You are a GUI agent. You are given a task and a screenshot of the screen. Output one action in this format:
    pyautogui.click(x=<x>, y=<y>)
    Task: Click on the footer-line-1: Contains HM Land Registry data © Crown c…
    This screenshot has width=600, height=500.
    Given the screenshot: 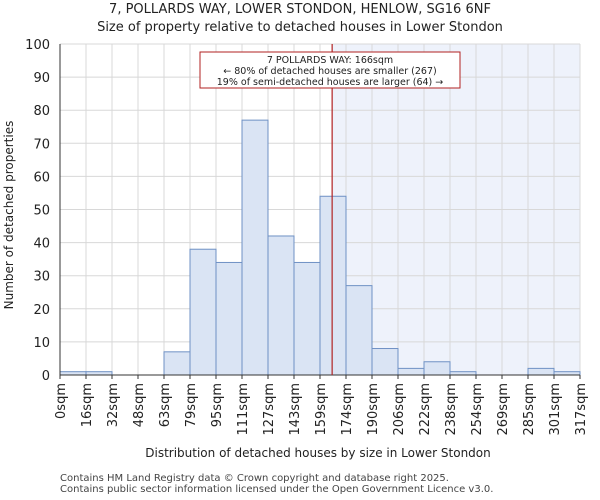 What is the action you would take?
    pyautogui.click(x=254, y=478)
    